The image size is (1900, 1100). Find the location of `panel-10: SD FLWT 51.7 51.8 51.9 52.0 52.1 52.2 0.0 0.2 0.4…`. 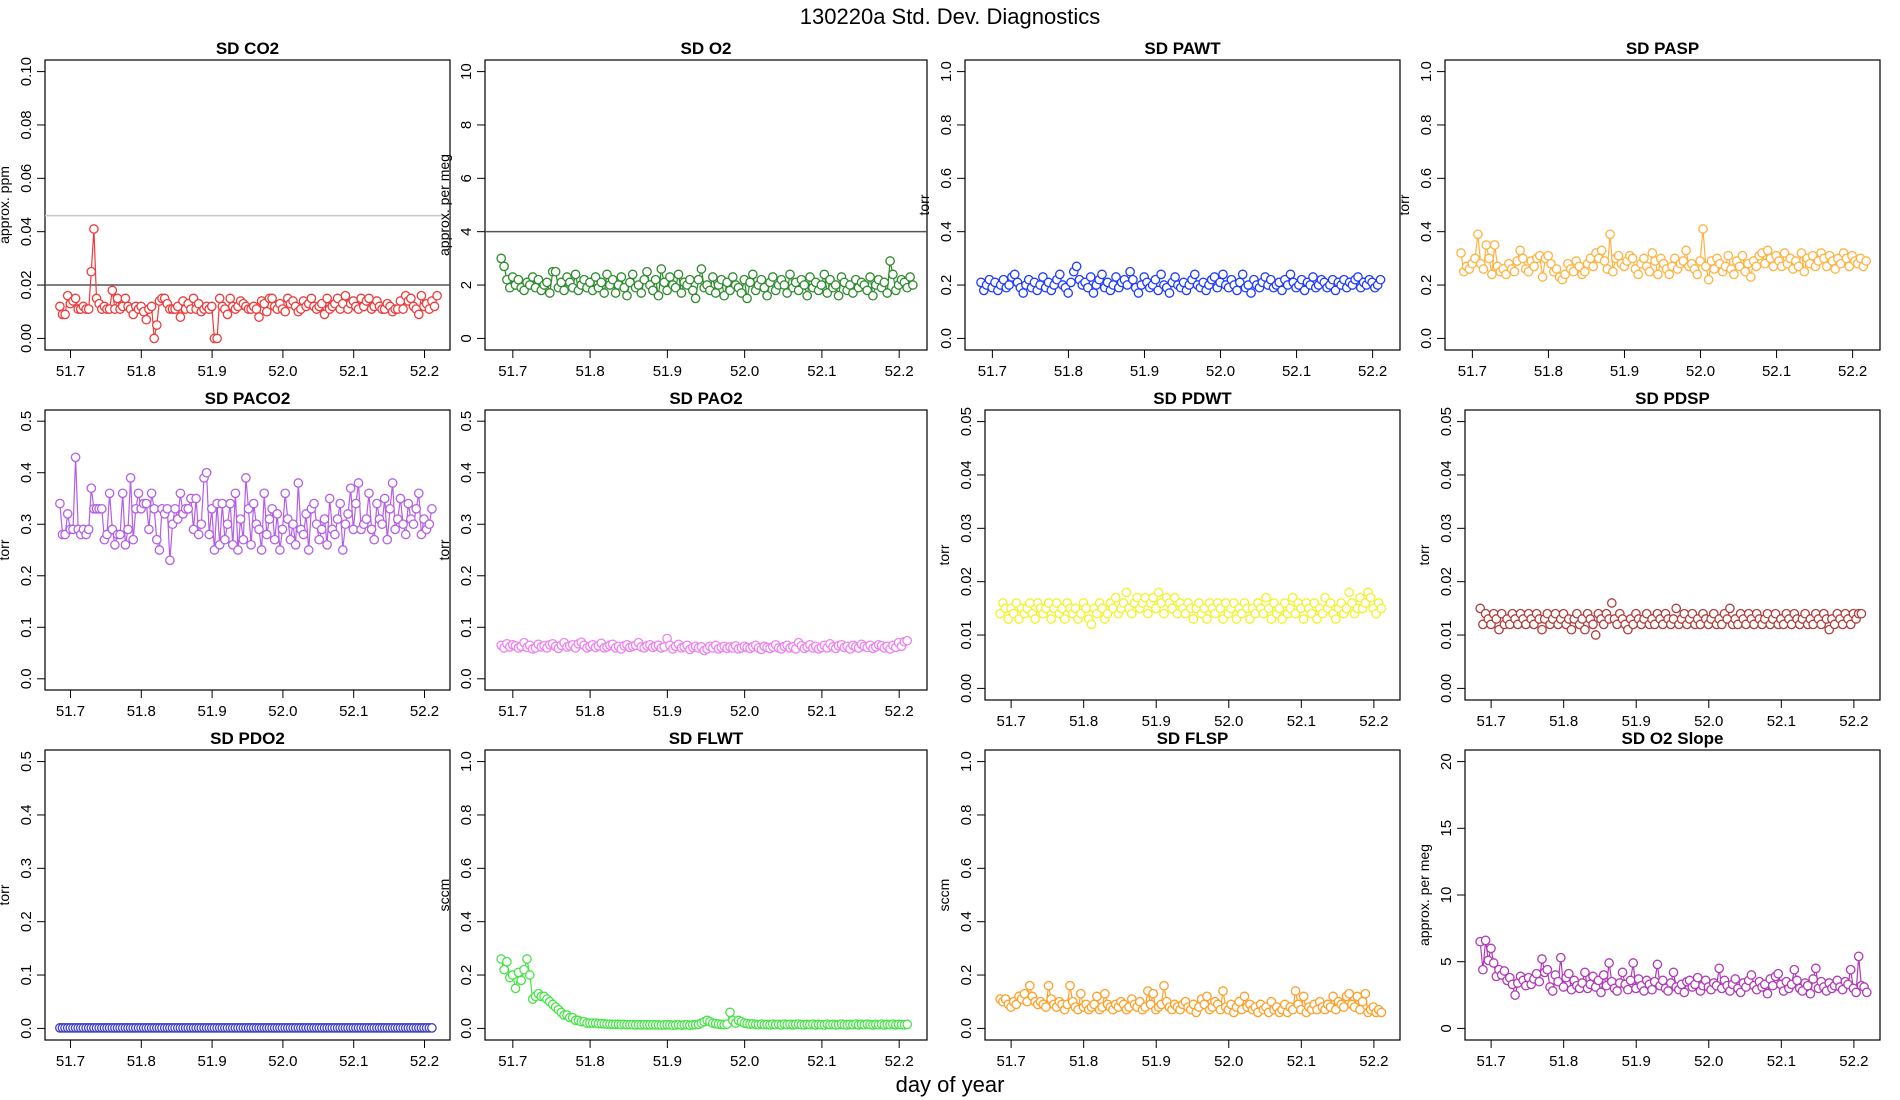

panel-10: SD FLWT 51.7 51.8 51.9 52.0 52.1 52.2 0.0 0.2 0.4… is located at coordinates (682, 899).